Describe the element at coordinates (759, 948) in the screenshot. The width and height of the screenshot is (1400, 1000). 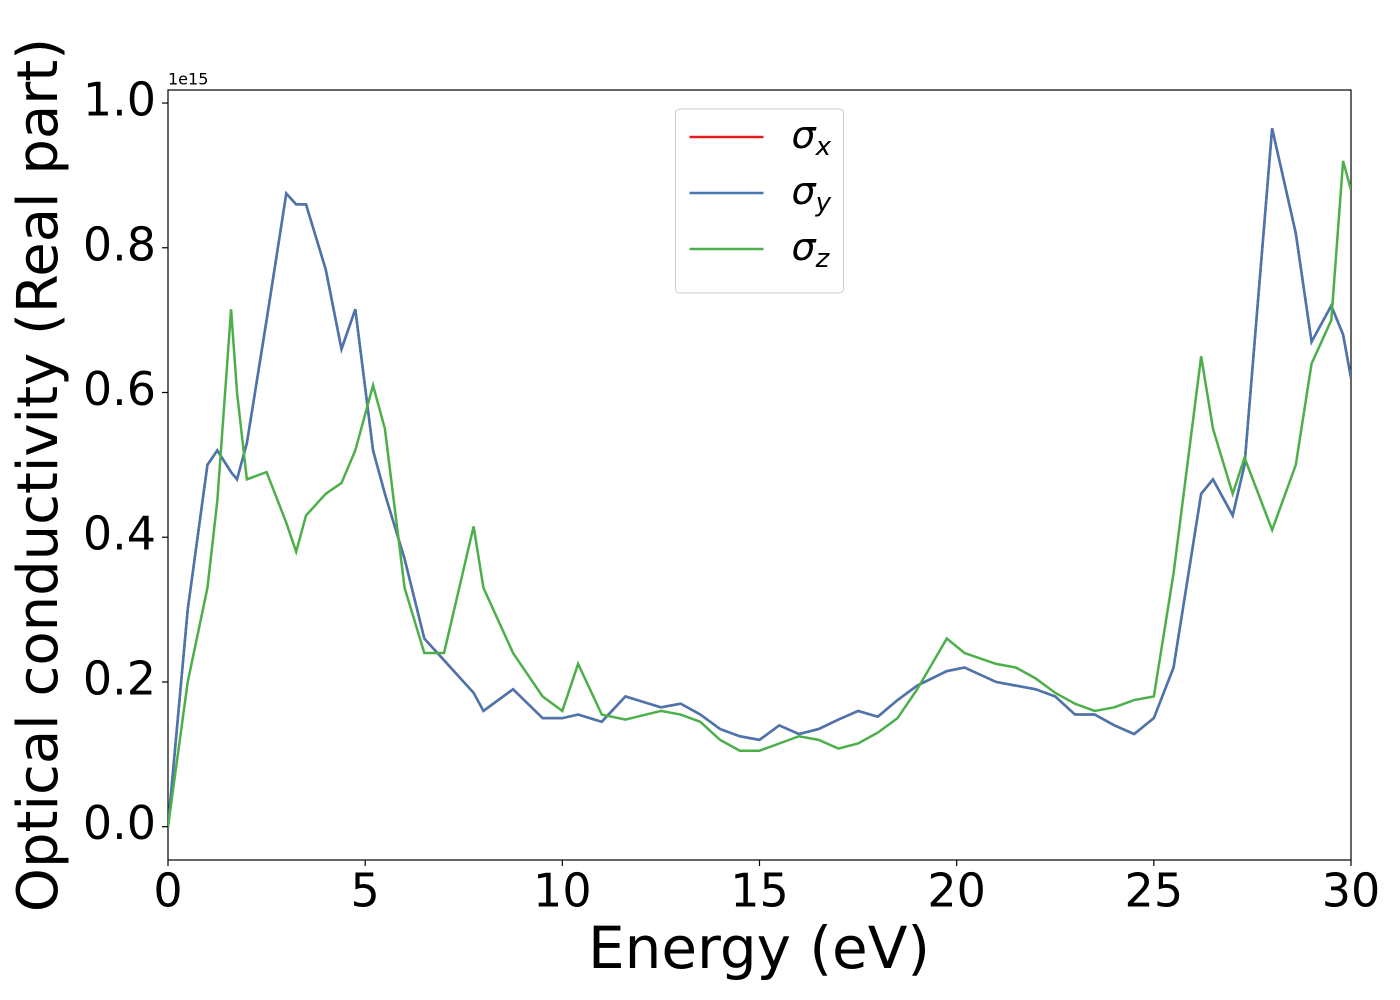
I see `x-axis-label: Energy (eV)` at that location.